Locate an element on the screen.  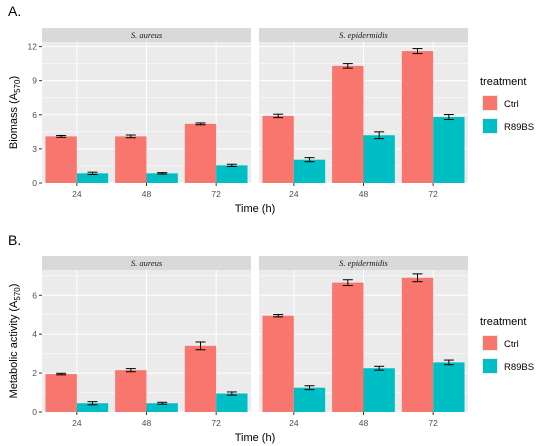
panel-label: B. is located at coordinates (14, 240).